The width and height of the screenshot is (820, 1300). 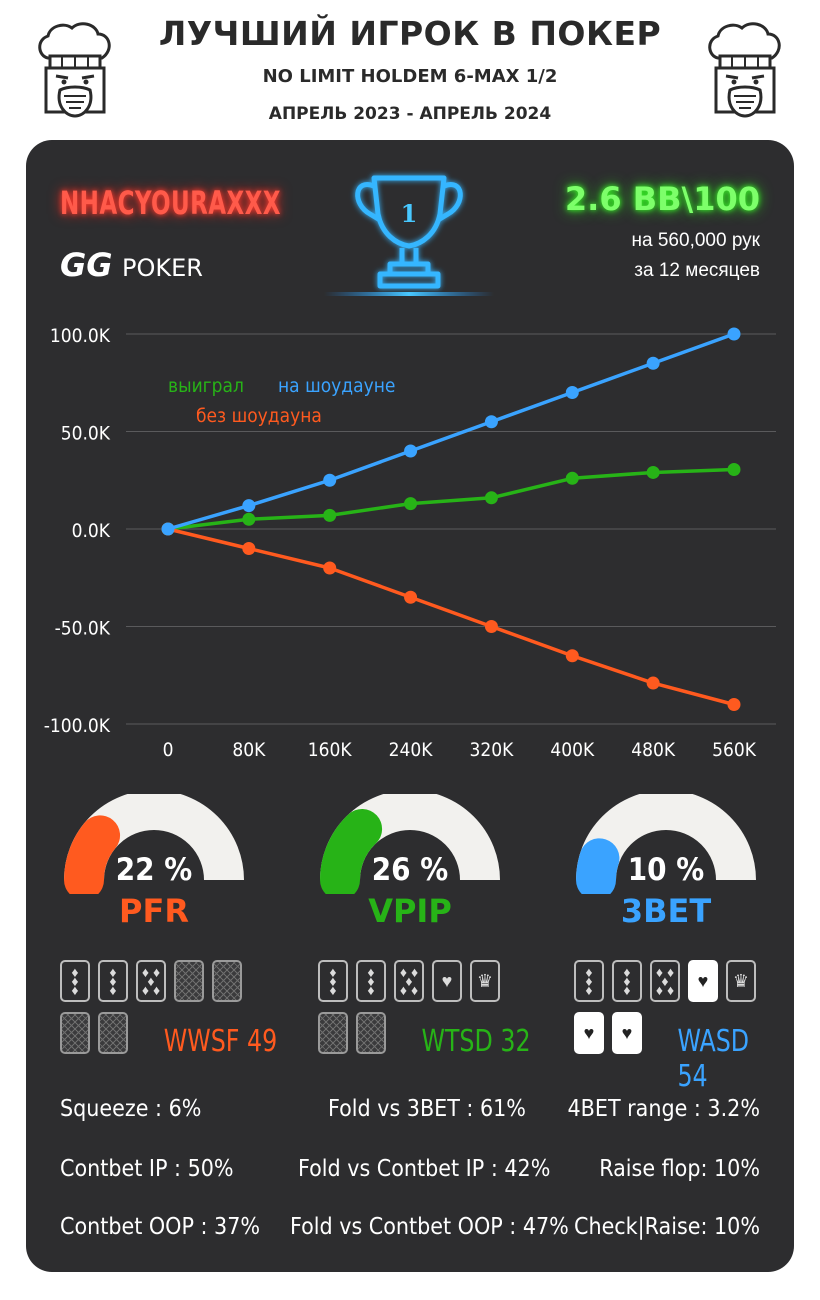 What do you see at coordinates (572, 750) in the screenshot?
I see `x-tick-label: 400K` at bounding box center [572, 750].